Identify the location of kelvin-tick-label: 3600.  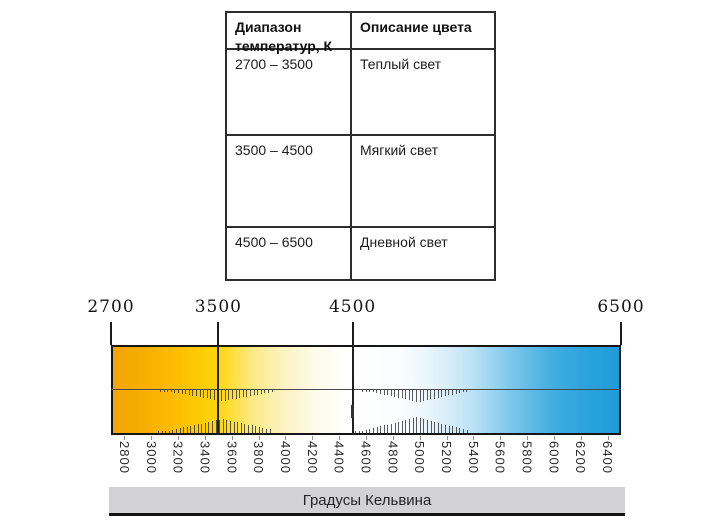
(232, 457).